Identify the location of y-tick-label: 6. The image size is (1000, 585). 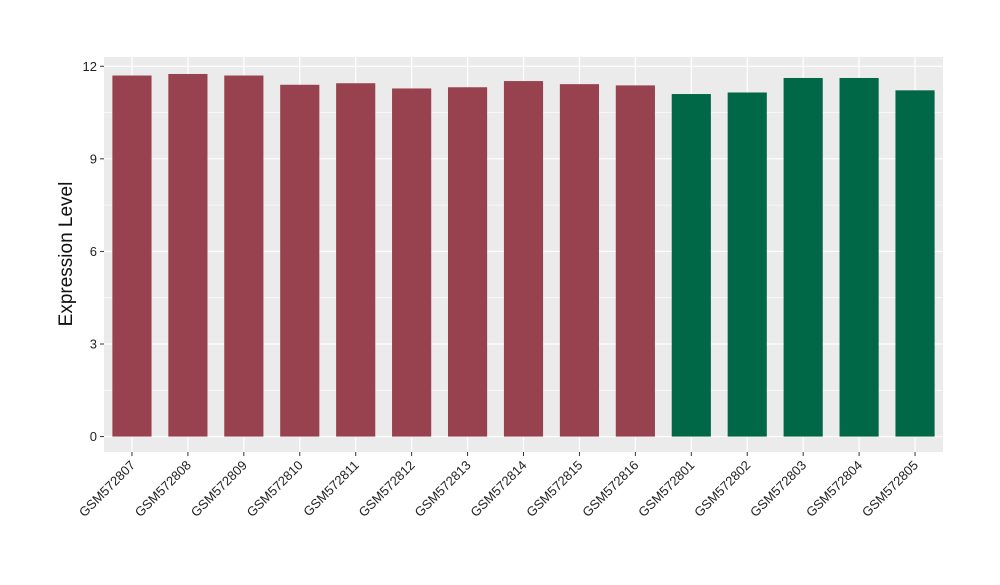
(93, 251).